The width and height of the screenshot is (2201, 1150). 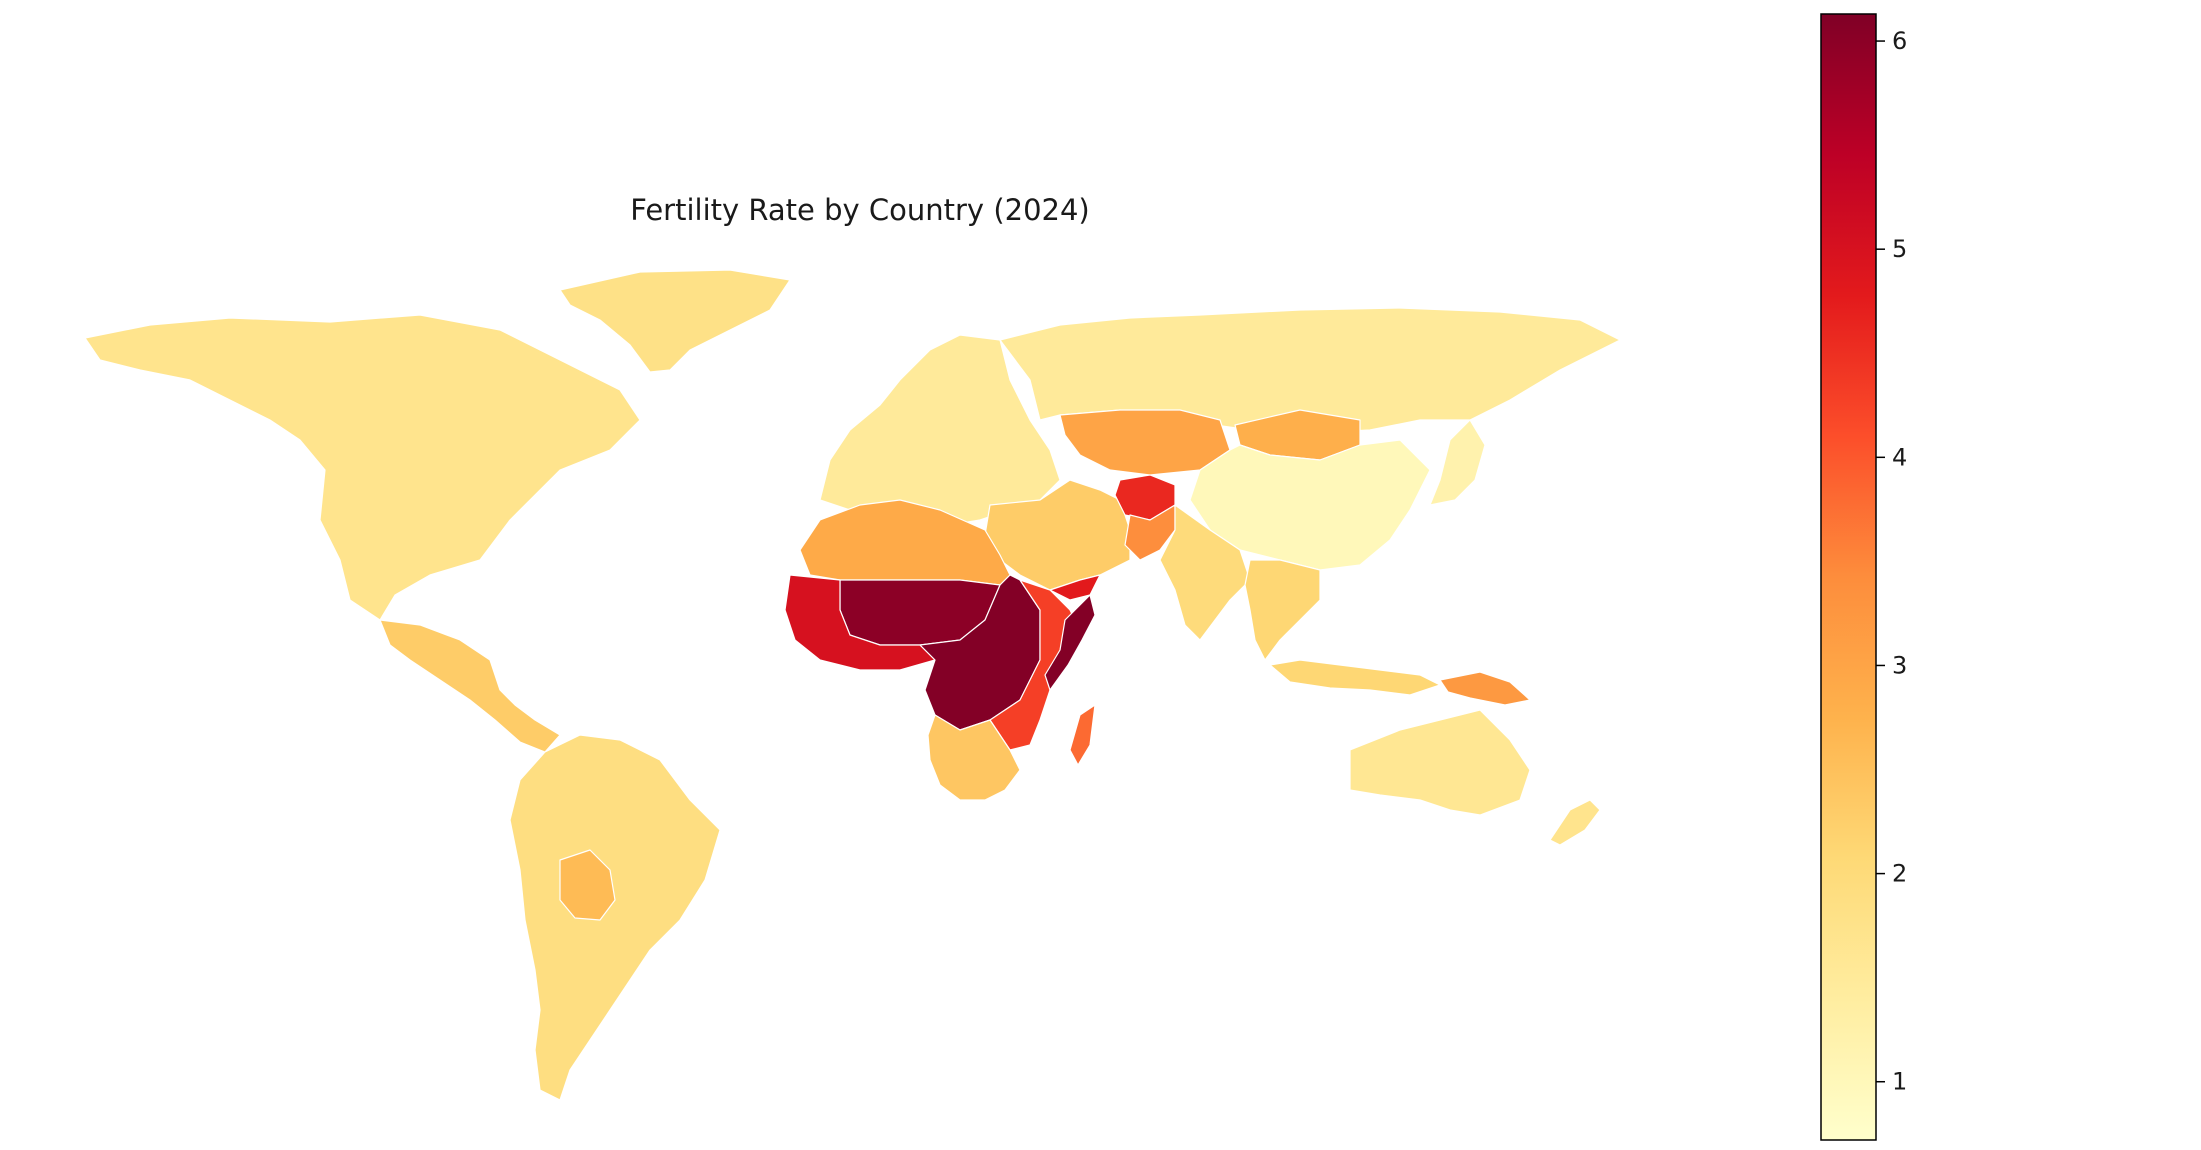 I want to click on region-greenland, so click(x=675, y=321).